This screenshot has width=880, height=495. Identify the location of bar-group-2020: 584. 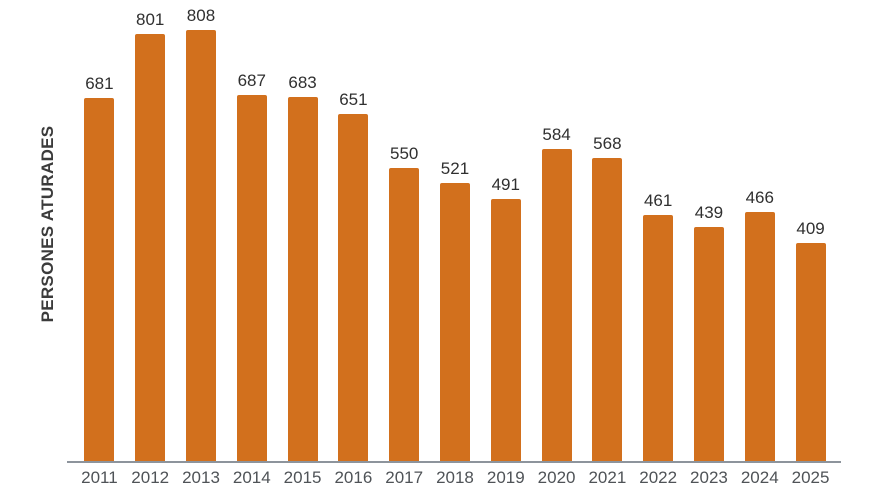
(556, 230).